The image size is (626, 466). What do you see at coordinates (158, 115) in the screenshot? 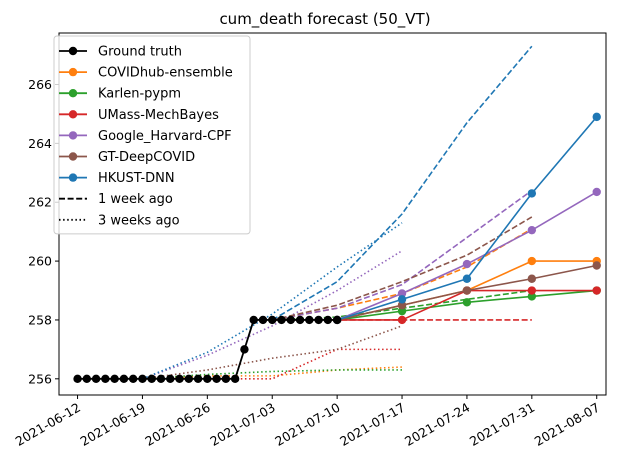
I see `legend-label: UMass-MechBayes` at bounding box center [158, 115].